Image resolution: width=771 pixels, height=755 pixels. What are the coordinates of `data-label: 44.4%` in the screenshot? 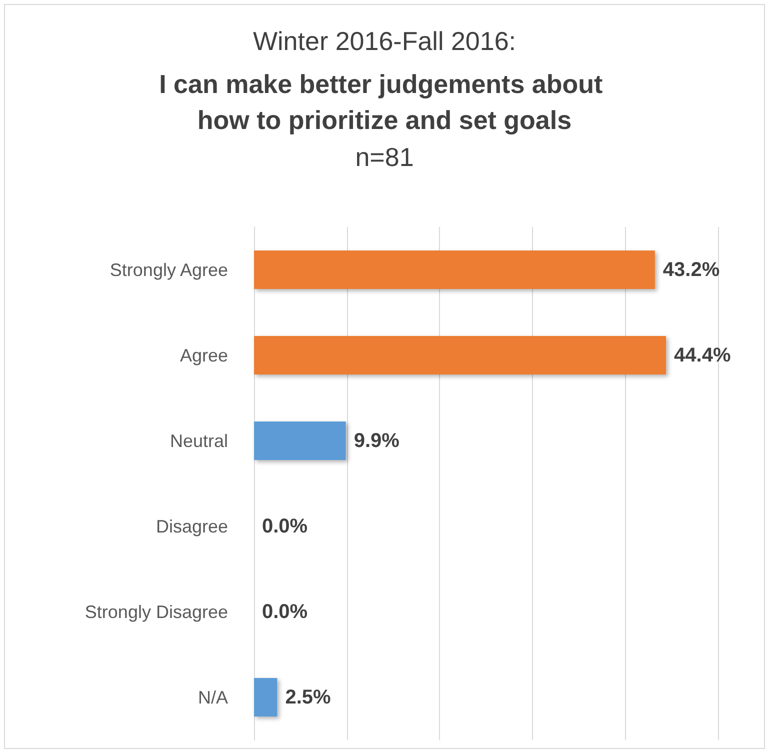 It's located at (702, 355).